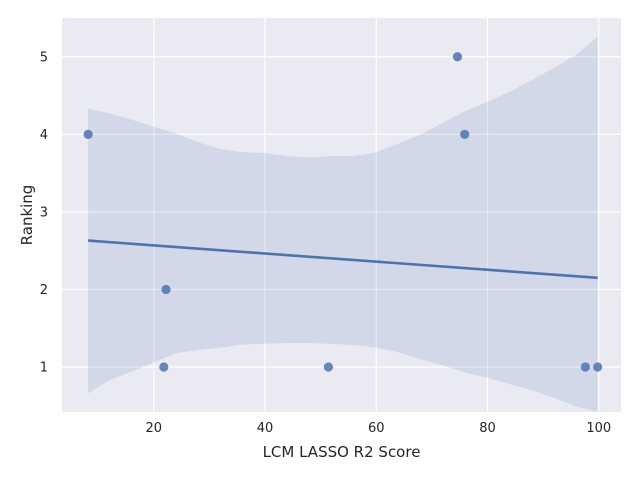 This screenshot has width=640, height=480. Describe the element at coordinates (598, 428) in the screenshot. I see `x-tick-label: 100` at that location.